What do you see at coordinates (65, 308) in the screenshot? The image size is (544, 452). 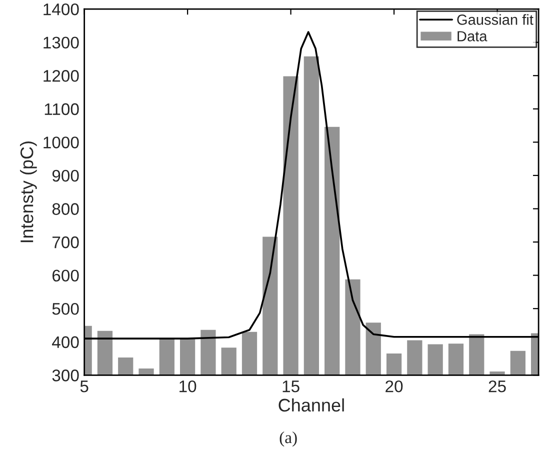 I see `y-tick-label: 500` at bounding box center [65, 308].